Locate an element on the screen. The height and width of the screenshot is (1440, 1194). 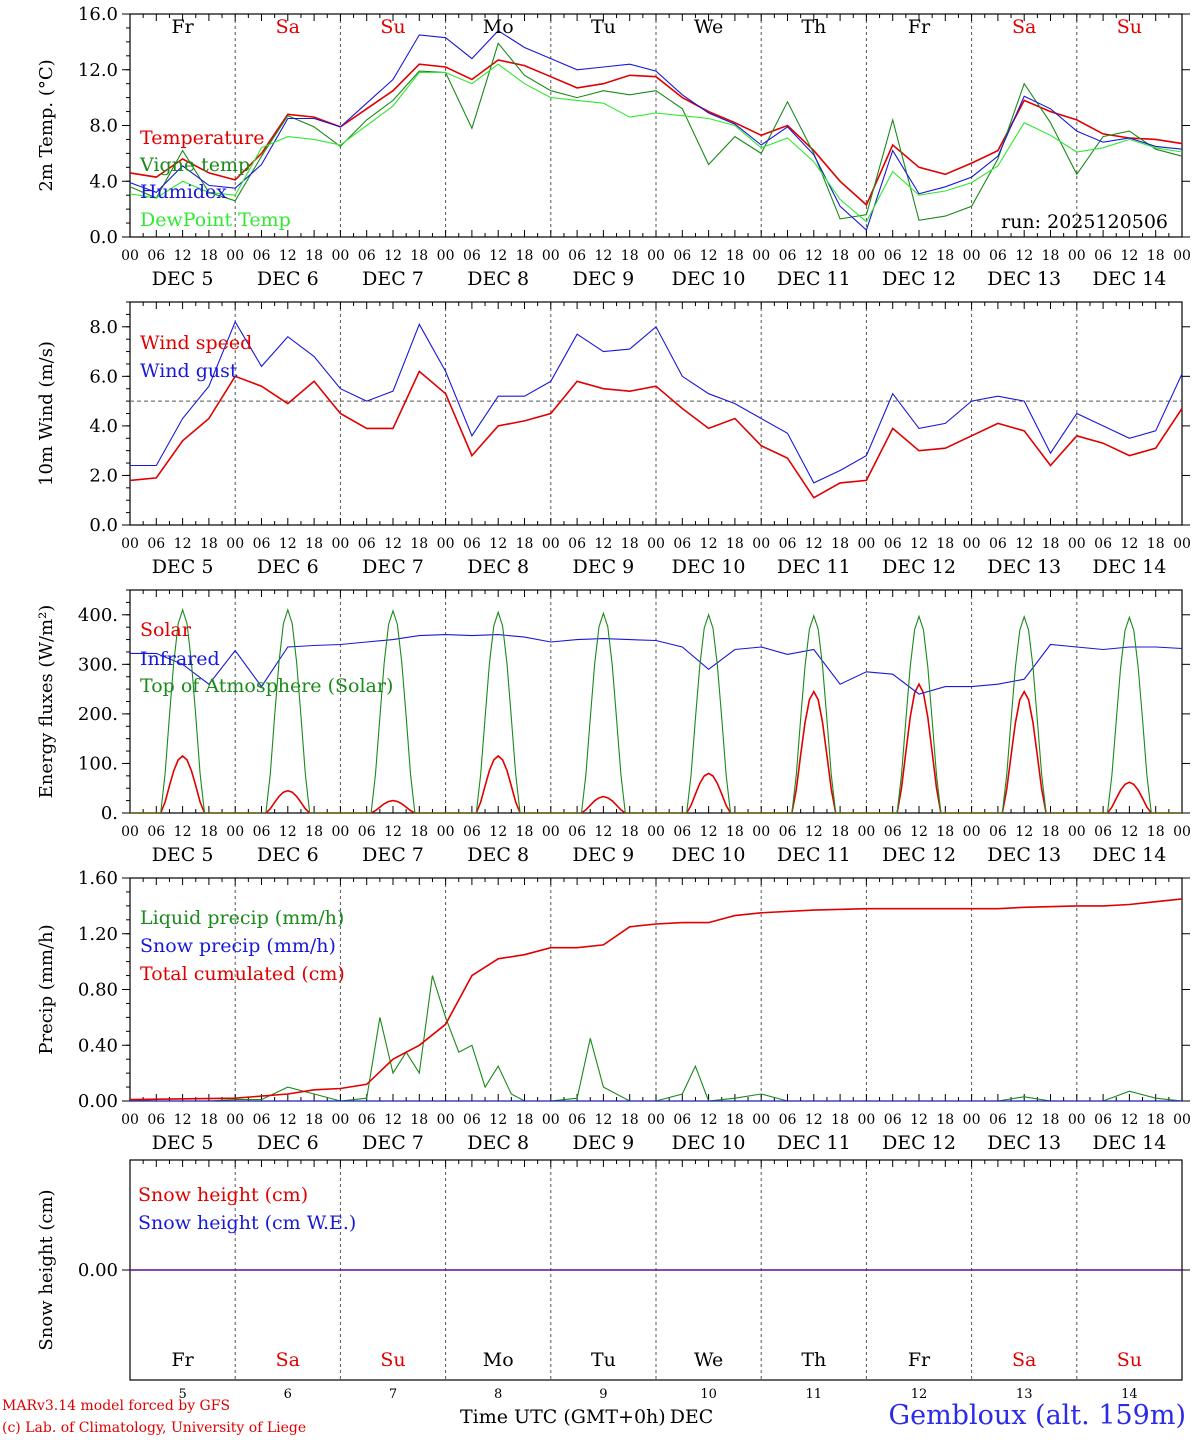
y-tick-label: 12.0 is located at coordinates (98, 70).